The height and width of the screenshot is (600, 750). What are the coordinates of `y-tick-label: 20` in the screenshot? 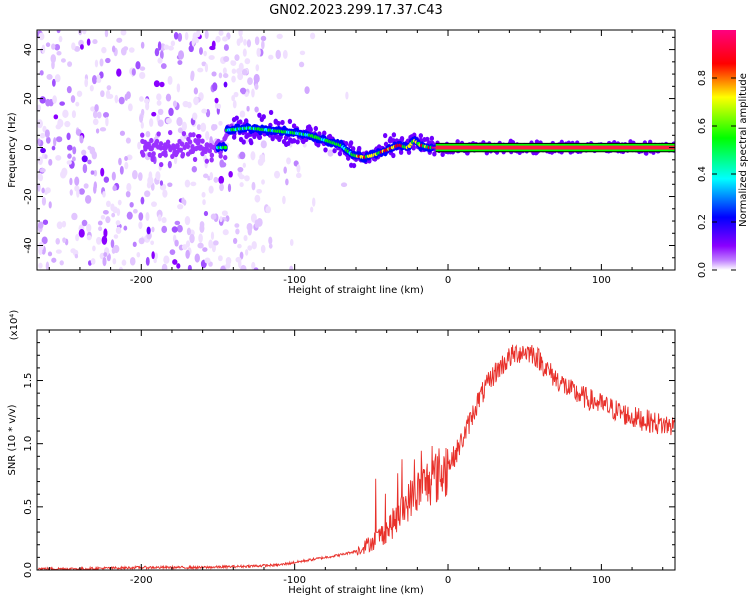 It's located at (28, 98).